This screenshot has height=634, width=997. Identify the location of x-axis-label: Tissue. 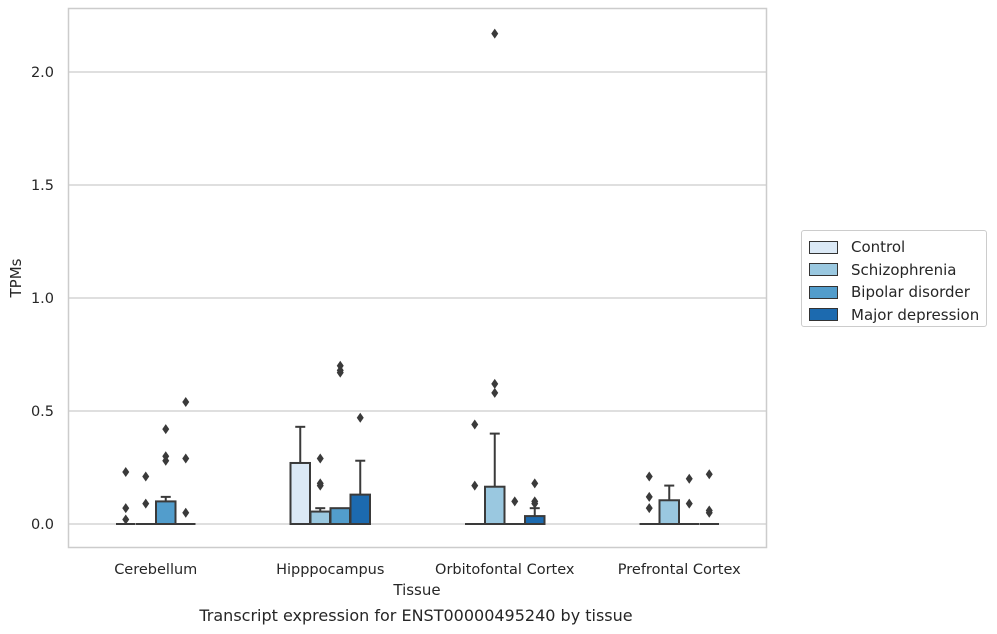
(416, 590).